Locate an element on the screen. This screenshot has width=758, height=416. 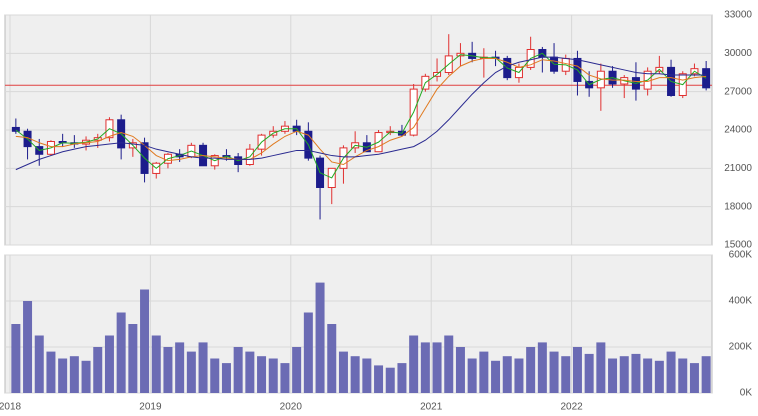
x-tick-label: 2019 is located at coordinates (150, 407).